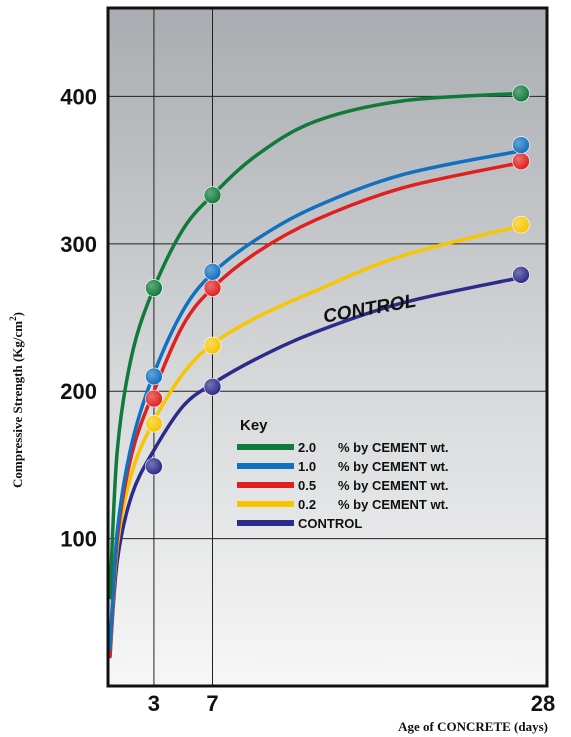 The width and height of the screenshot is (571, 737). I want to click on legend-label-0-5: % by CEMENT wt., so click(393, 485).